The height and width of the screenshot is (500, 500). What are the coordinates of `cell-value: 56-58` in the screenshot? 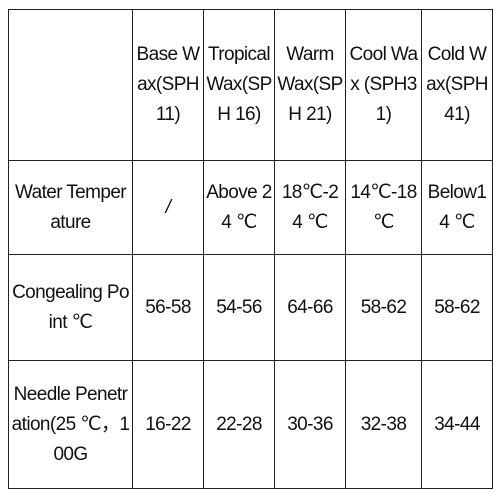 It's located at (168, 307).